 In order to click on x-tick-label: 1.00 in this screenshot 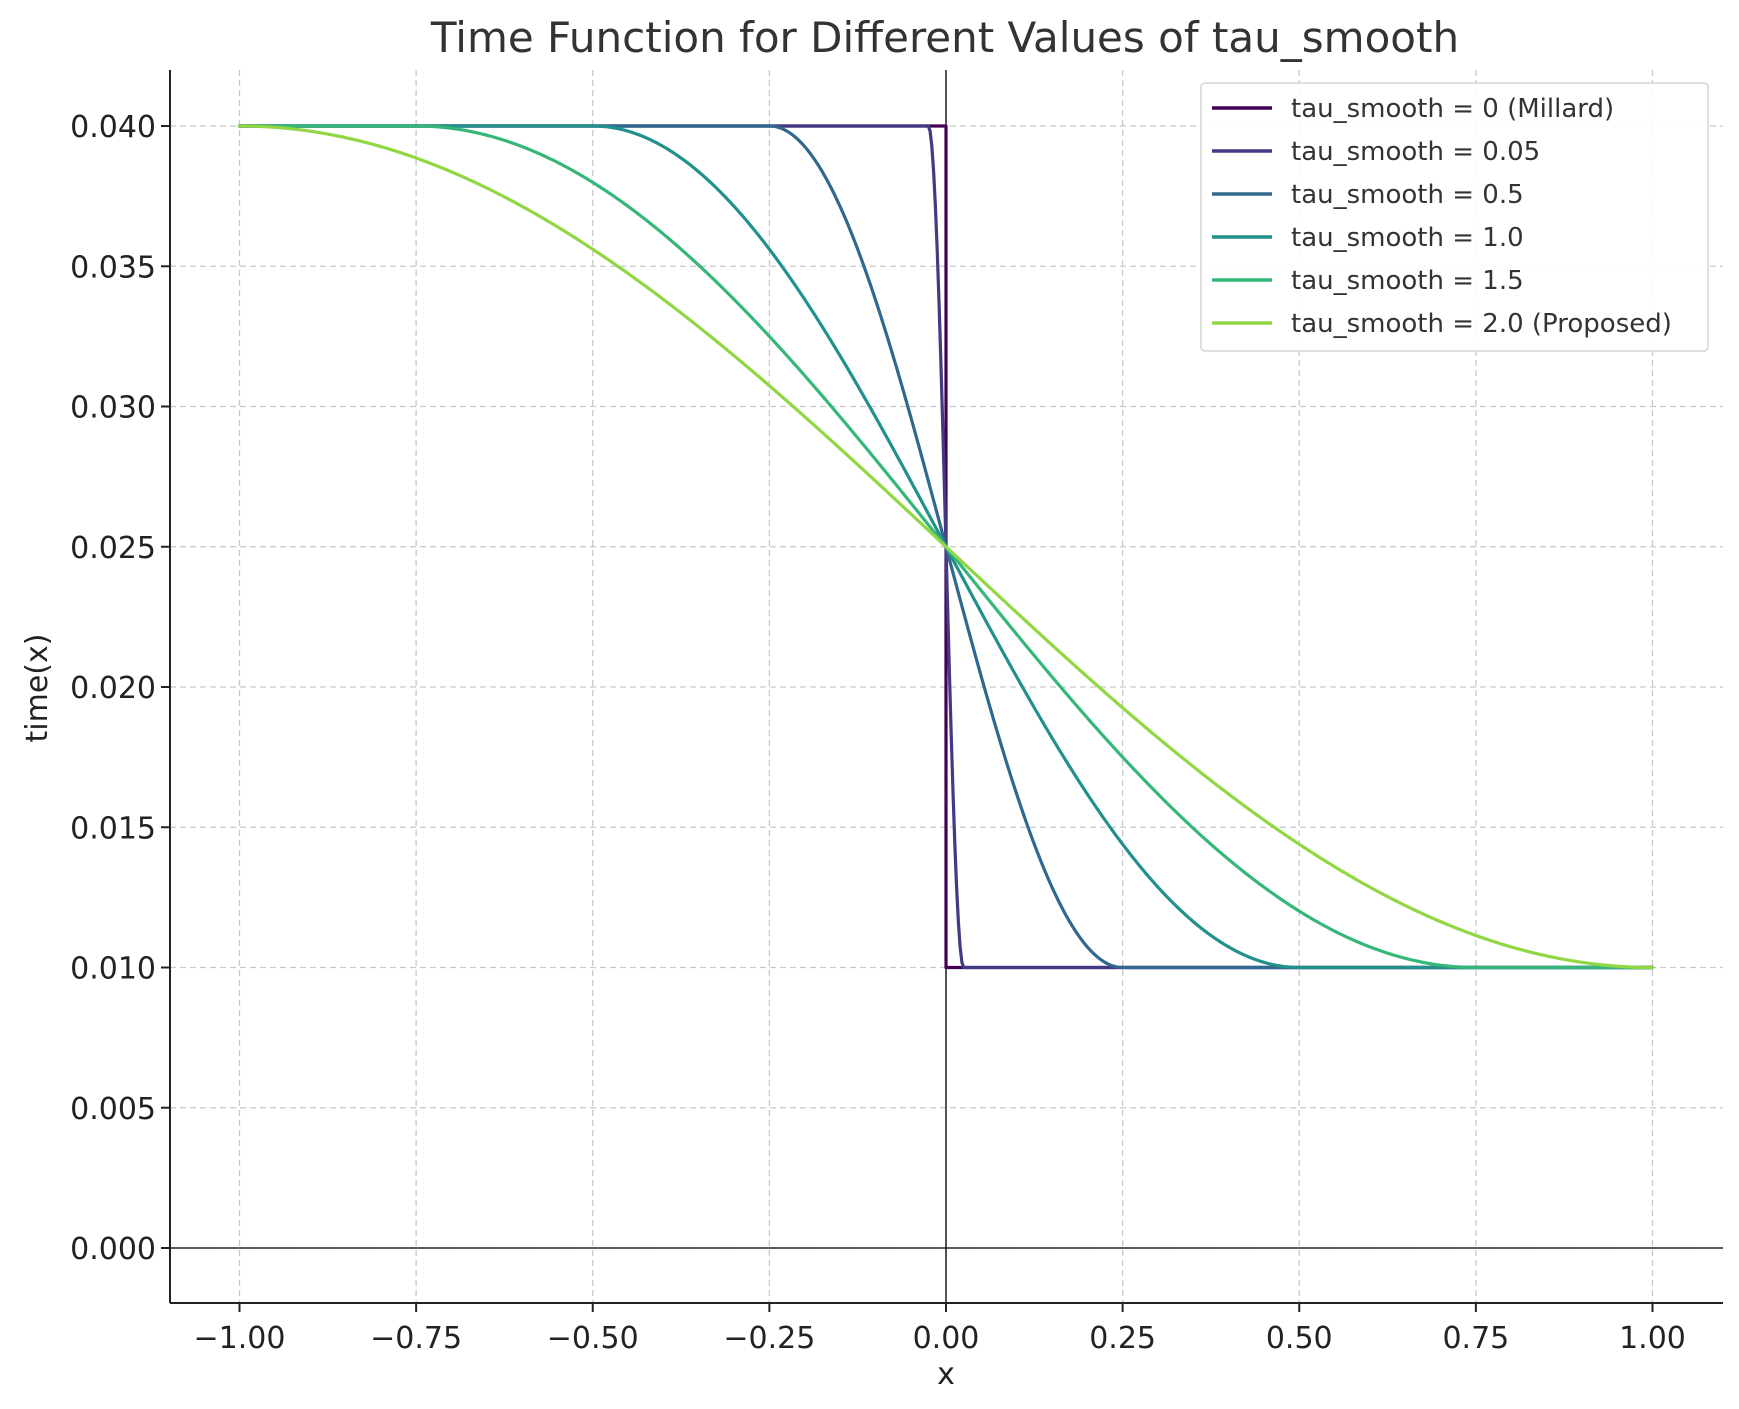, I will do `click(1652, 1338)`.